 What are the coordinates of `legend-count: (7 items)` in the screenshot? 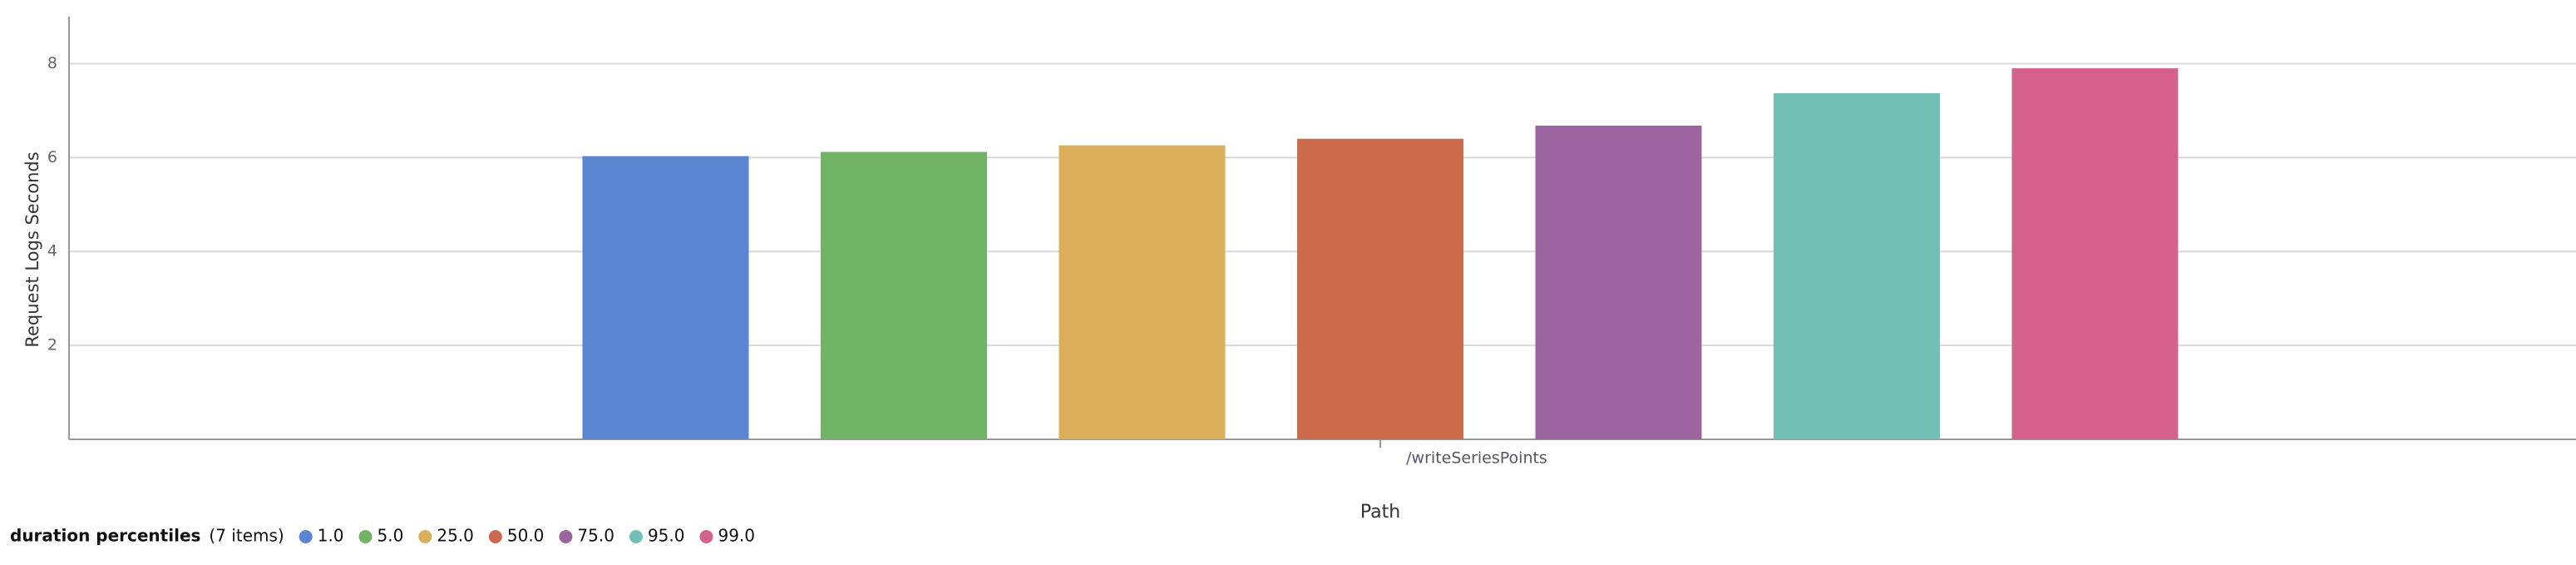 It's located at (246, 536).